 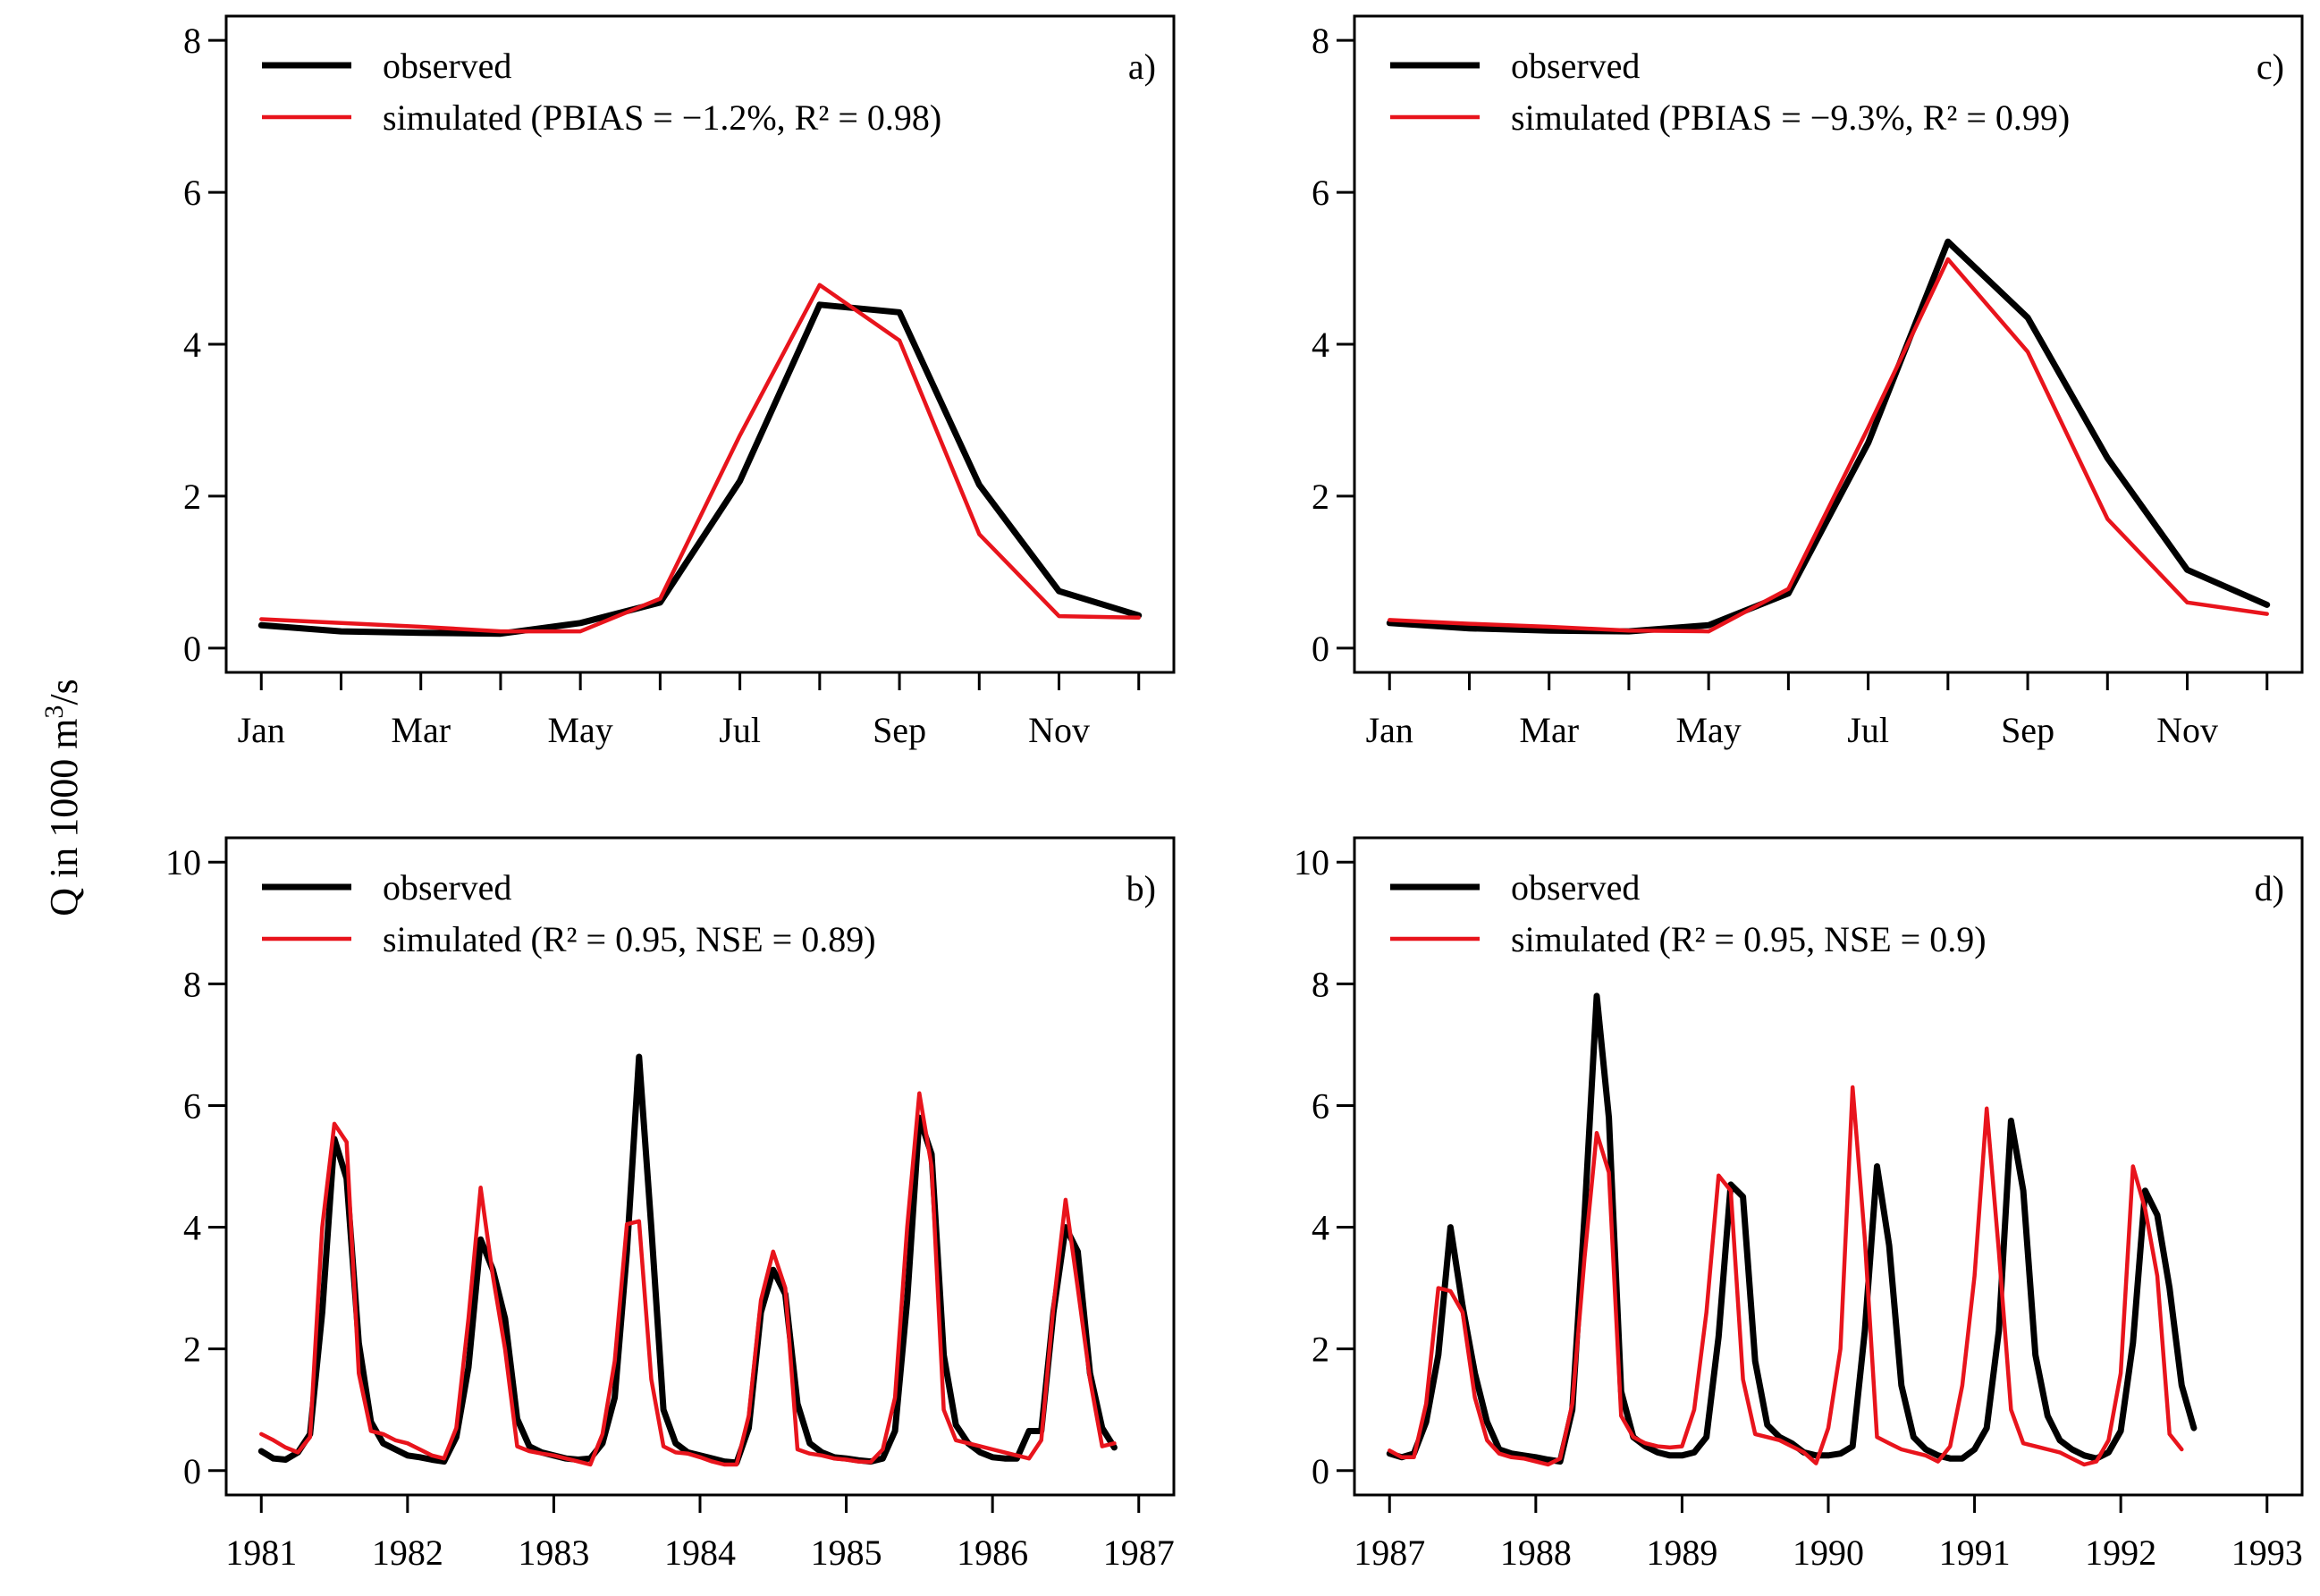 I want to click on panel-label: d), so click(x=2269, y=888).